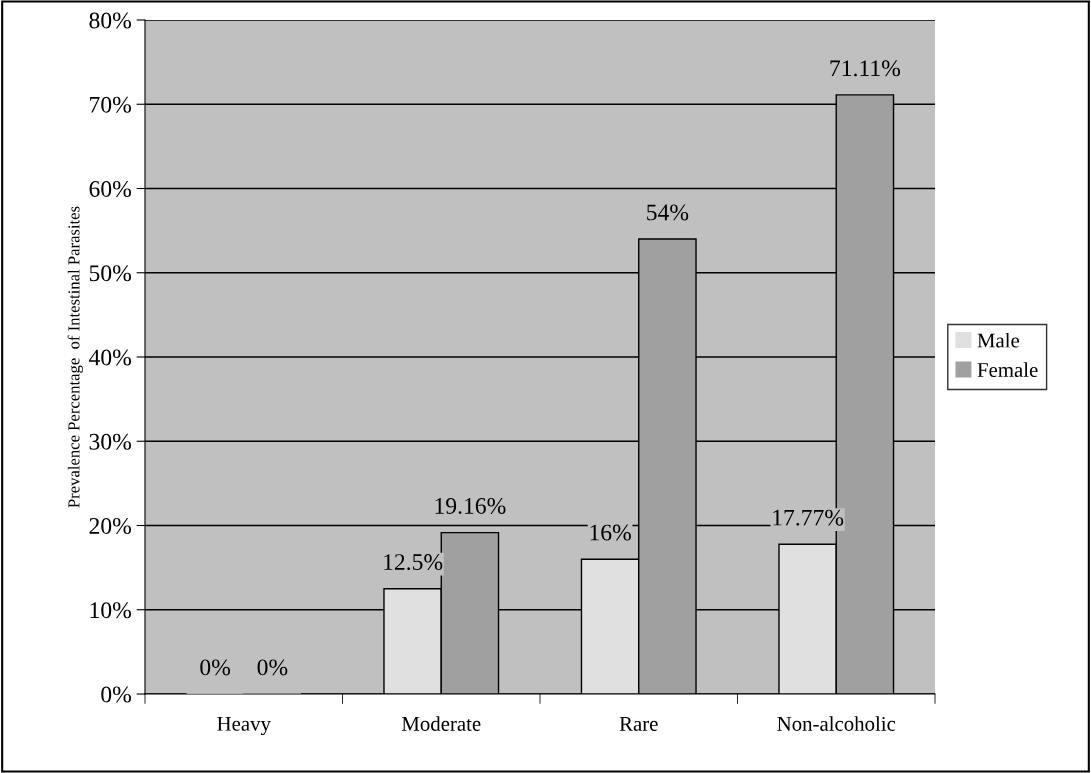 The height and width of the screenshot is (773, 1091). Describe the element at coordinates (110, 525) in the screenshot. I see `y-tick-label: 20%` at that location.